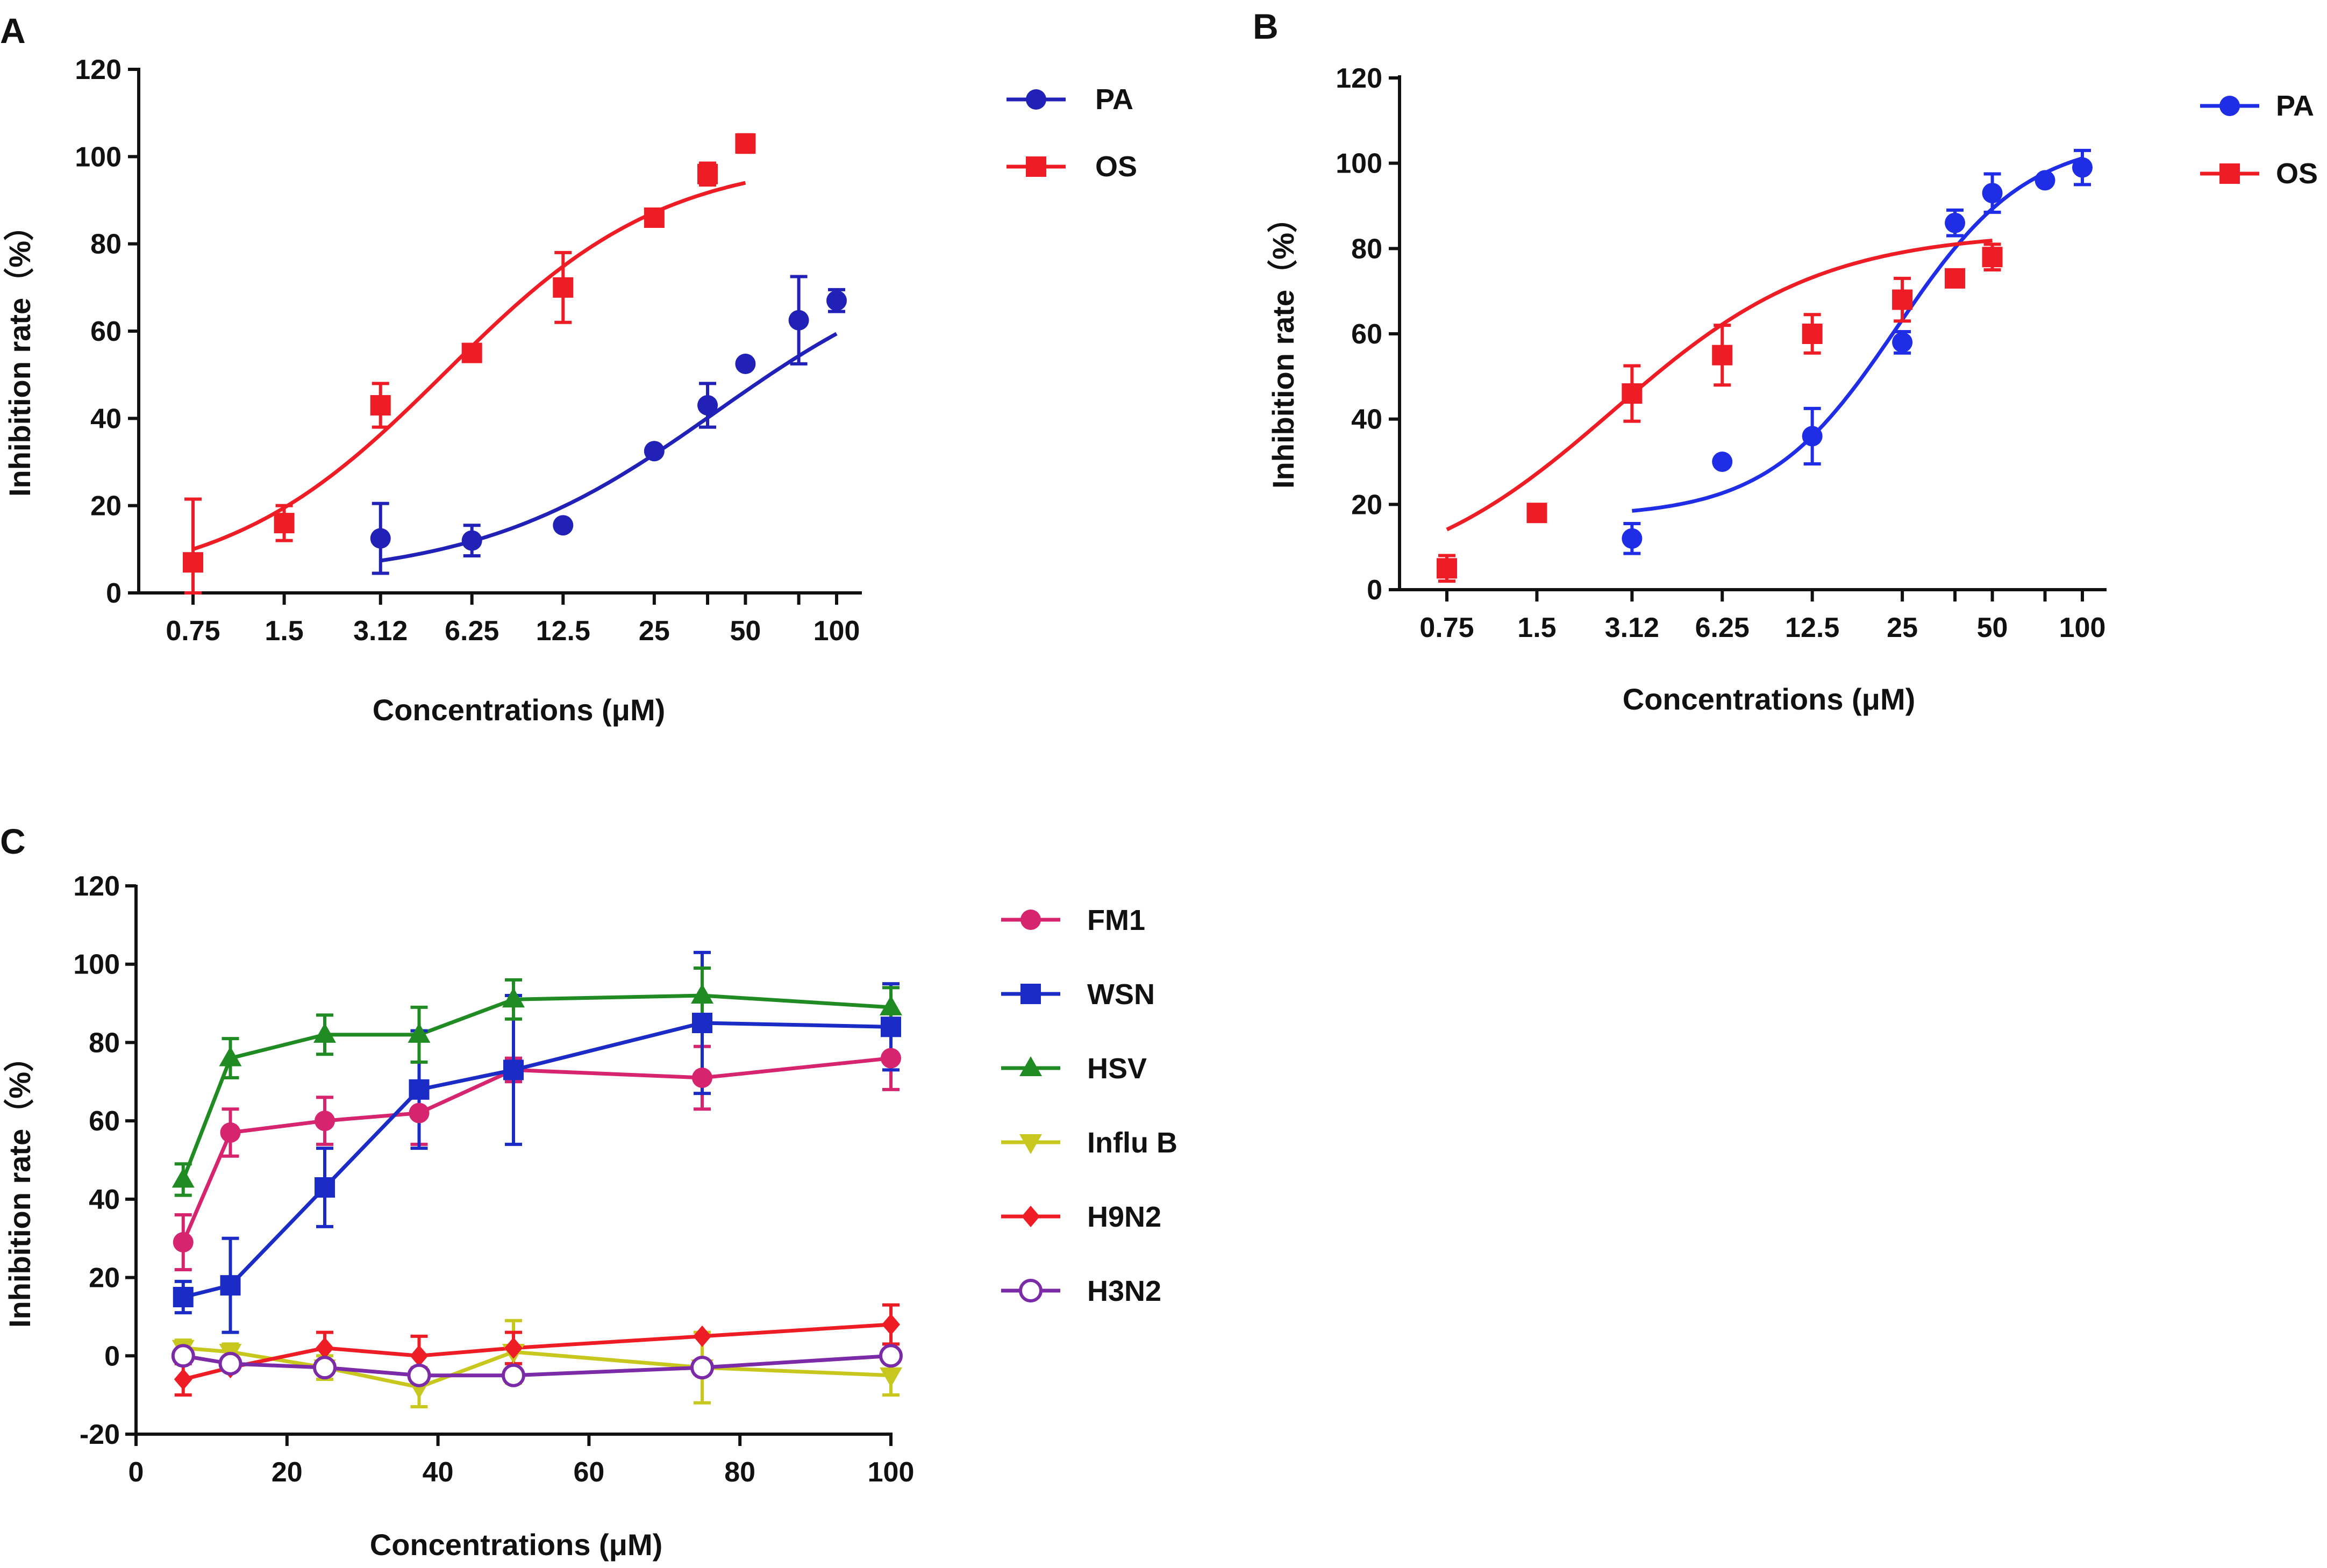  Describe the element at coordinates (891, 1472) in the screenshot. I see `panel-c-x-tick-label: 100` at that location.